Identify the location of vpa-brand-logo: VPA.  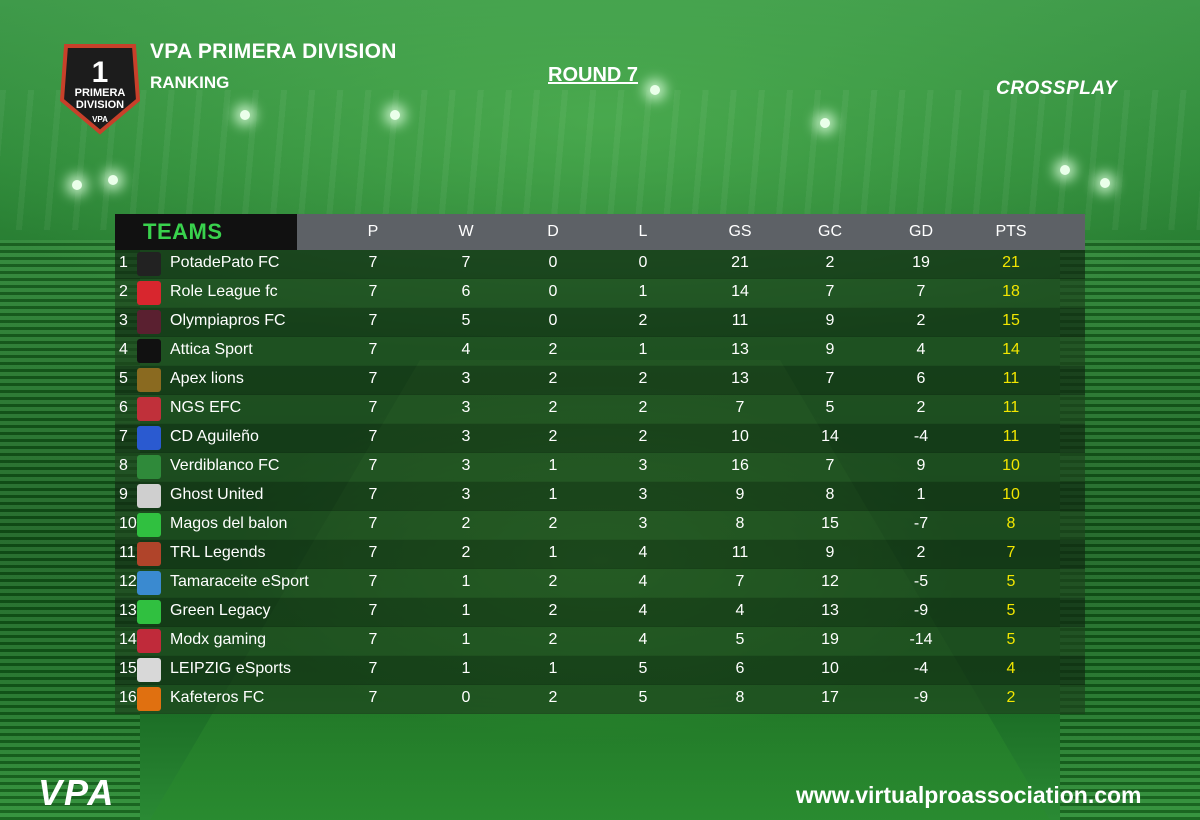
(77, 792).